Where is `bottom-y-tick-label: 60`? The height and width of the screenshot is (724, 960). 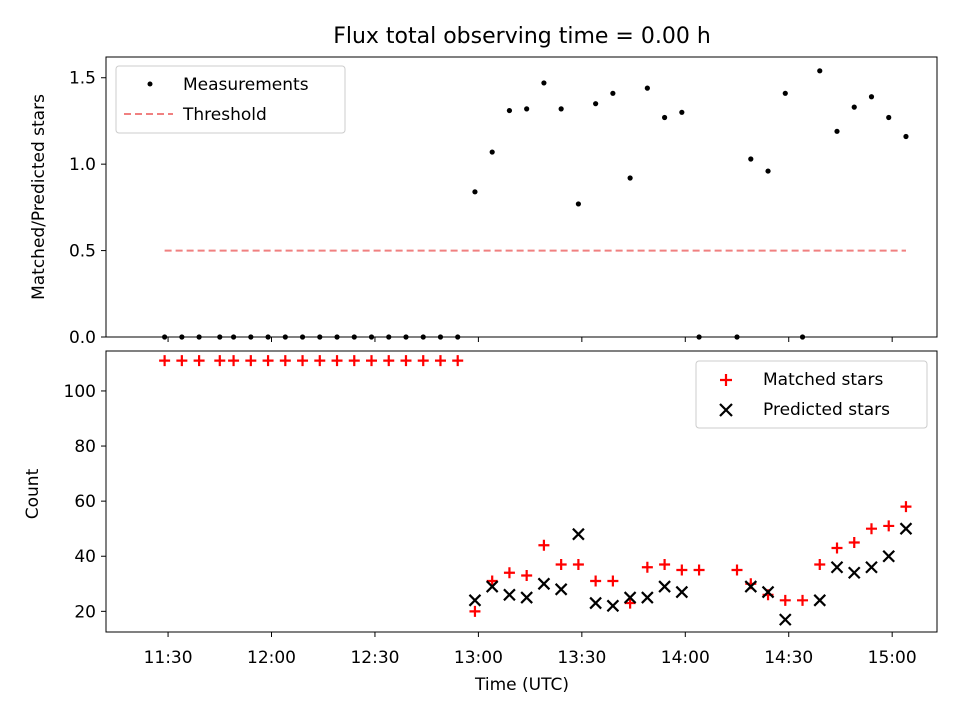
bottom-y-tick-label: 60 is located at coordinates (85, 502).